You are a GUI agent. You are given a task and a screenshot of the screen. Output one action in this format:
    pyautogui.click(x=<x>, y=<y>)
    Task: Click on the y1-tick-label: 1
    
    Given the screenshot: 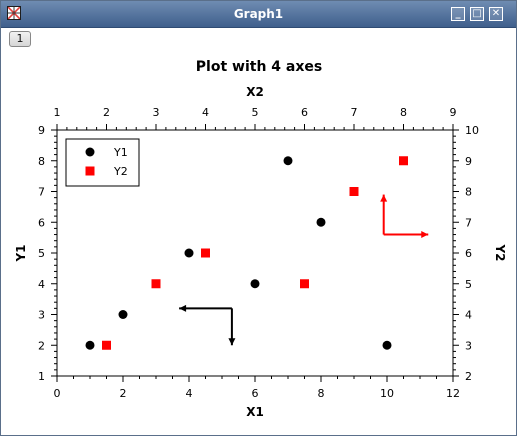 What is the action you would take?
    pyautogui.click(x=41, y=376)
    